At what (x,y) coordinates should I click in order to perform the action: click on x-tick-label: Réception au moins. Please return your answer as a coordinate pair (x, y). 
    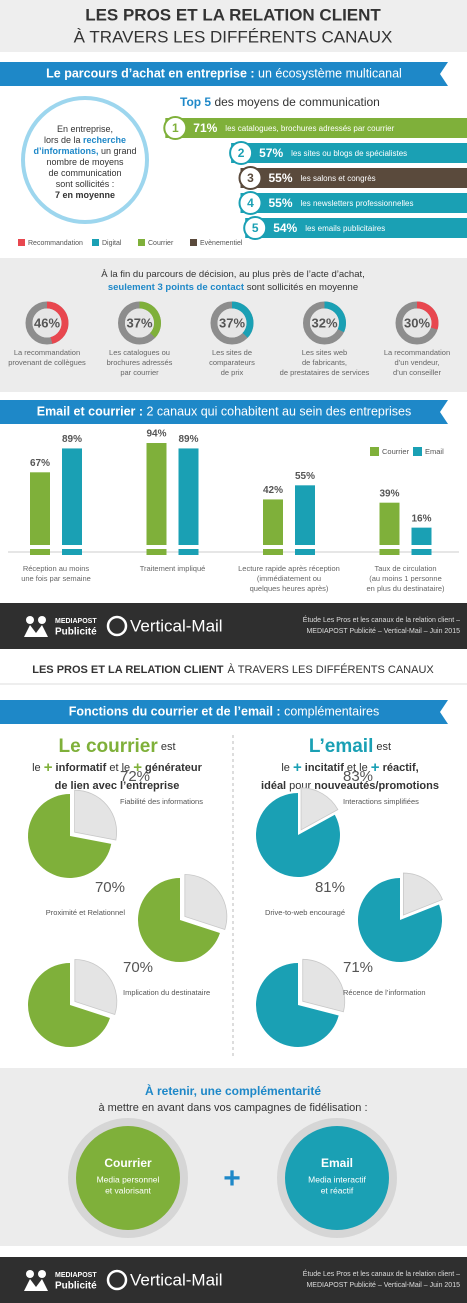
    Looking at the image, I should click on (56, 568).